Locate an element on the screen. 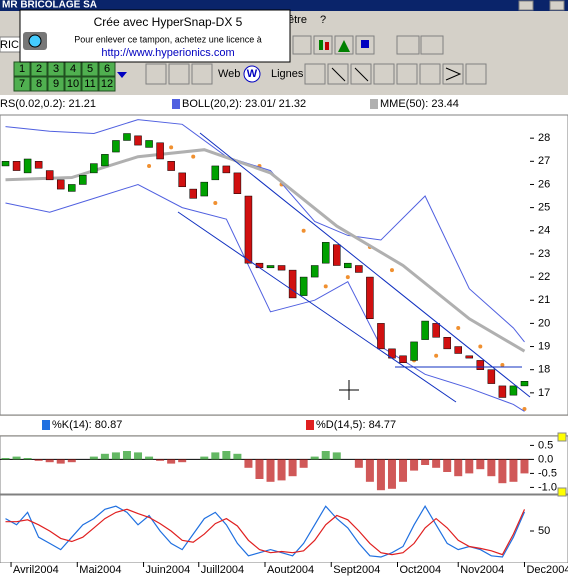  menu-item: être is located at coordinates (297, 20).